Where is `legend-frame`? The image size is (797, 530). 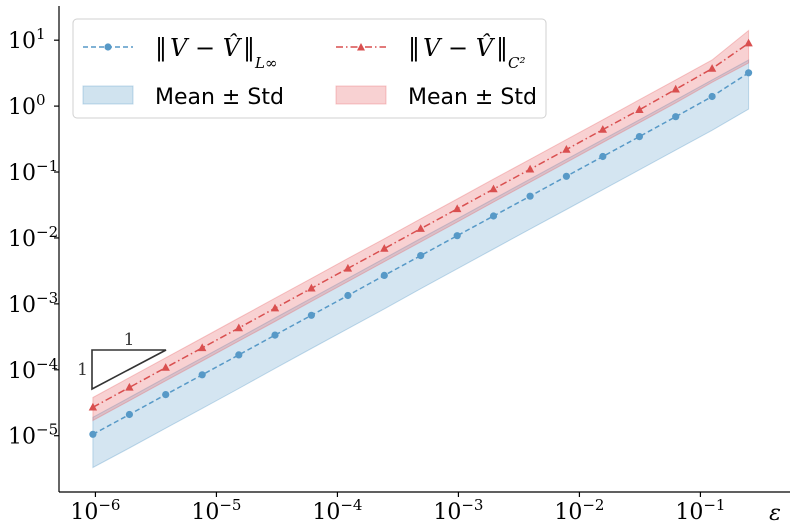
legend-frame is located at coordinates (309, 68).